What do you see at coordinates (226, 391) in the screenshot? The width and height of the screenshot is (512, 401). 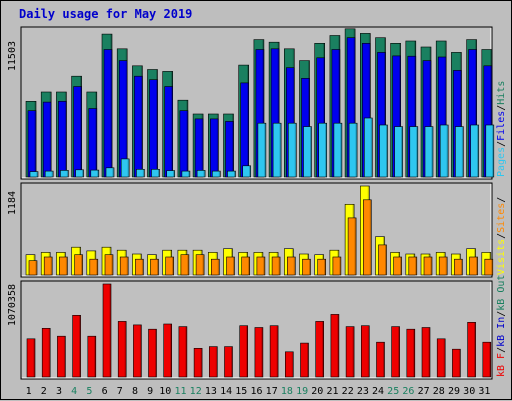 I see `day-label-14: 14` at bounding box center [226, 391].